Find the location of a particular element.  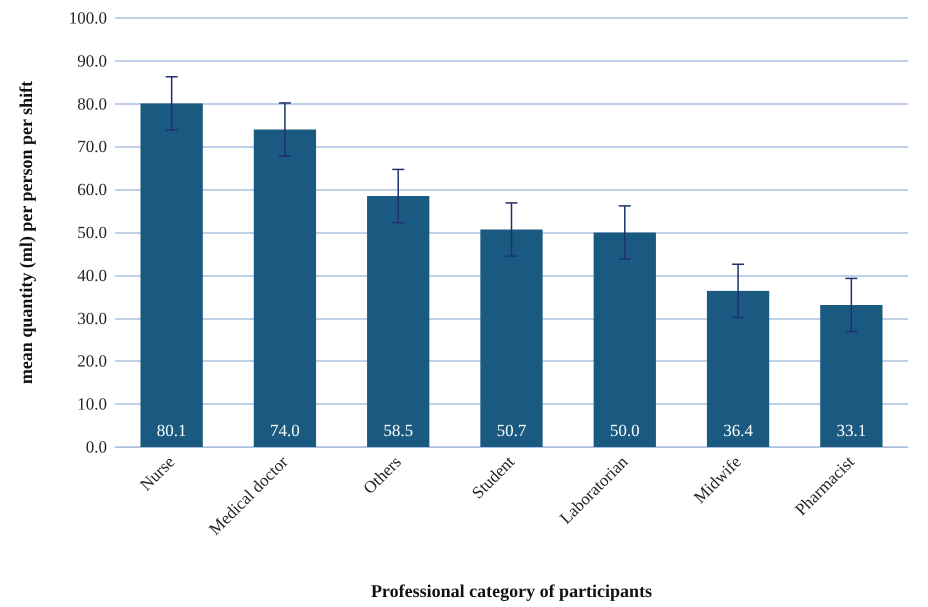

y-tick-label: 100.0 is located at coordinates (87, 18).